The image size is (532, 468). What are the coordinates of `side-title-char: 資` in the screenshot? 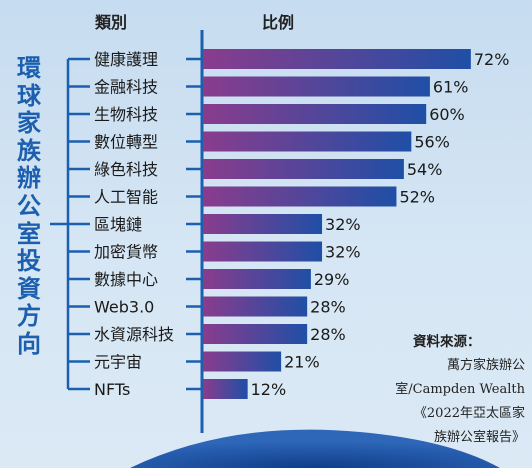 It's located at (29, 288).